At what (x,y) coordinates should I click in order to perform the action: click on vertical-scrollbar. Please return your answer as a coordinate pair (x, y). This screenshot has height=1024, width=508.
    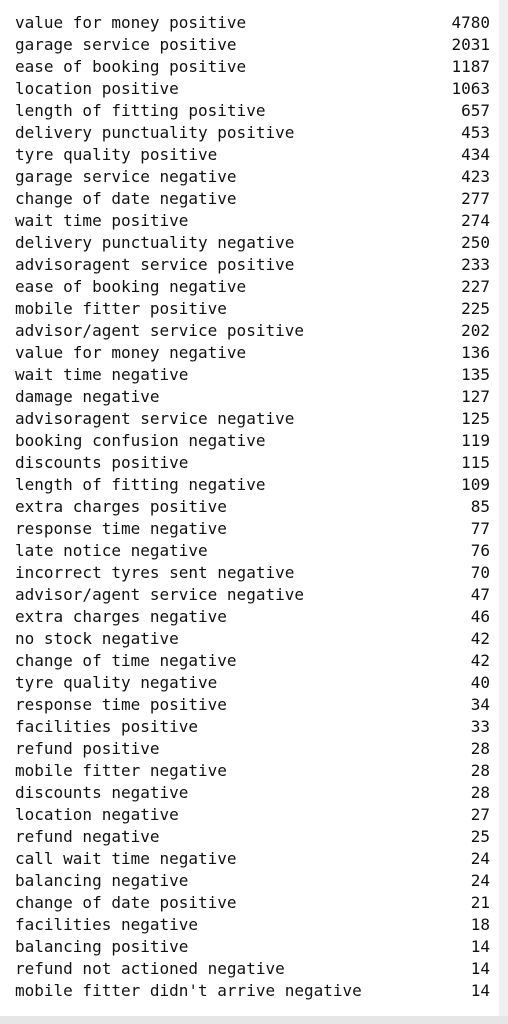
    Looking at the image, I should click on (503, 512).